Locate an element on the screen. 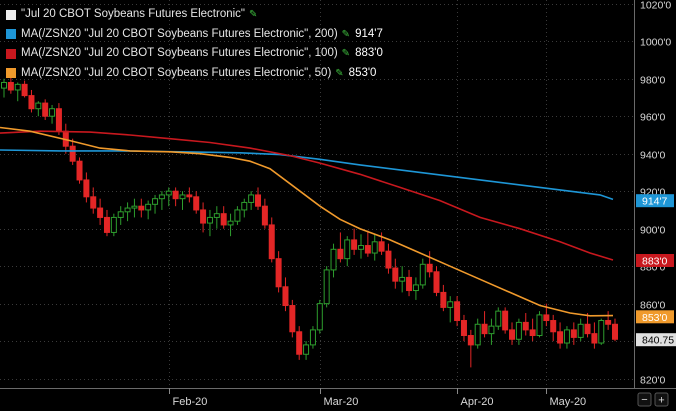 This screenshot has height=411, width=676. zoom-controls: − + is located at coordinates (653, 399).